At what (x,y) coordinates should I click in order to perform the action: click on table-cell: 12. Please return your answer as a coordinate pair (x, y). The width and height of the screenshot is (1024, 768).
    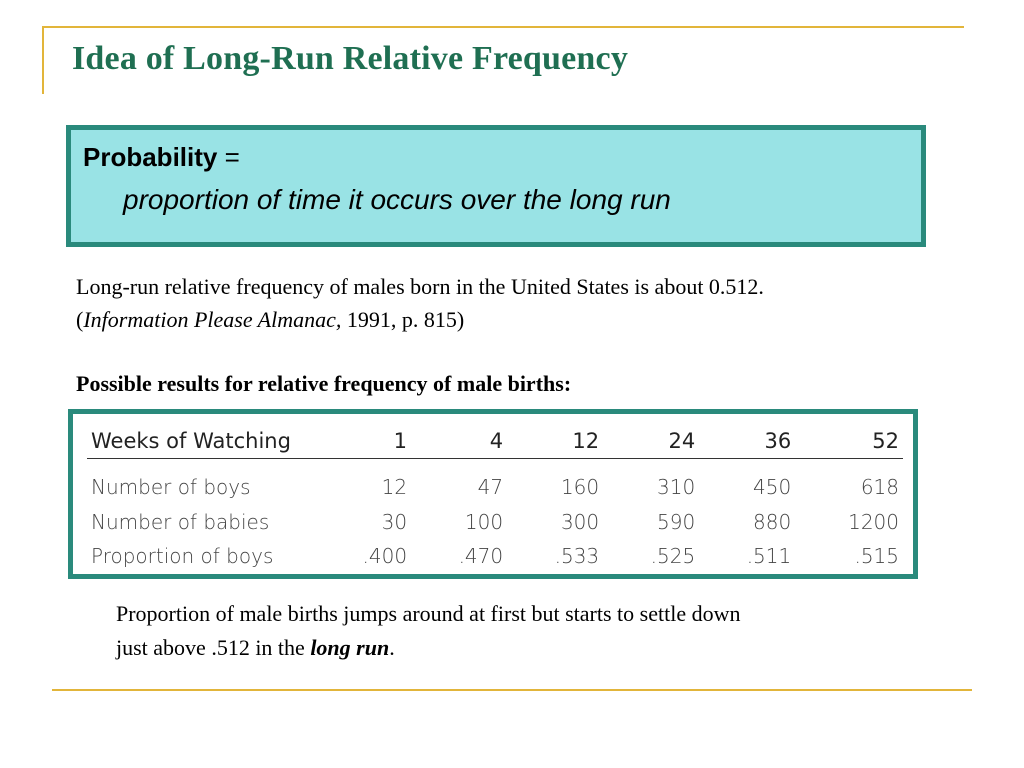
    Looking at the image, I should click on (394, 487).